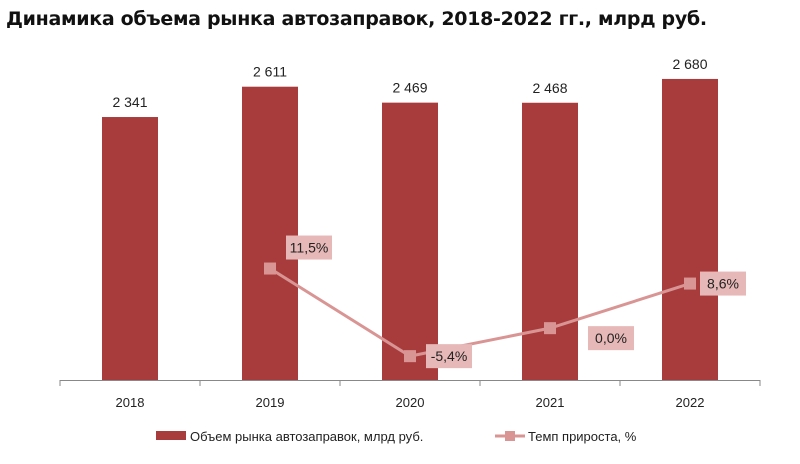  I want to click on bar-data-label: 2 468, so click(549, 88).